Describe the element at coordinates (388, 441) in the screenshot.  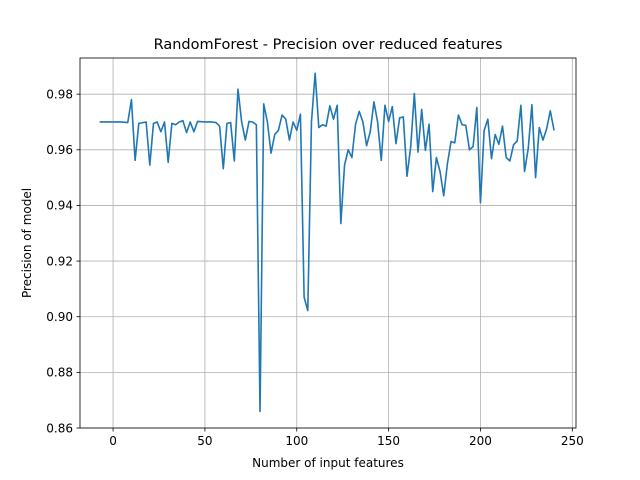
I see `x-tick-label: 150` at that location.